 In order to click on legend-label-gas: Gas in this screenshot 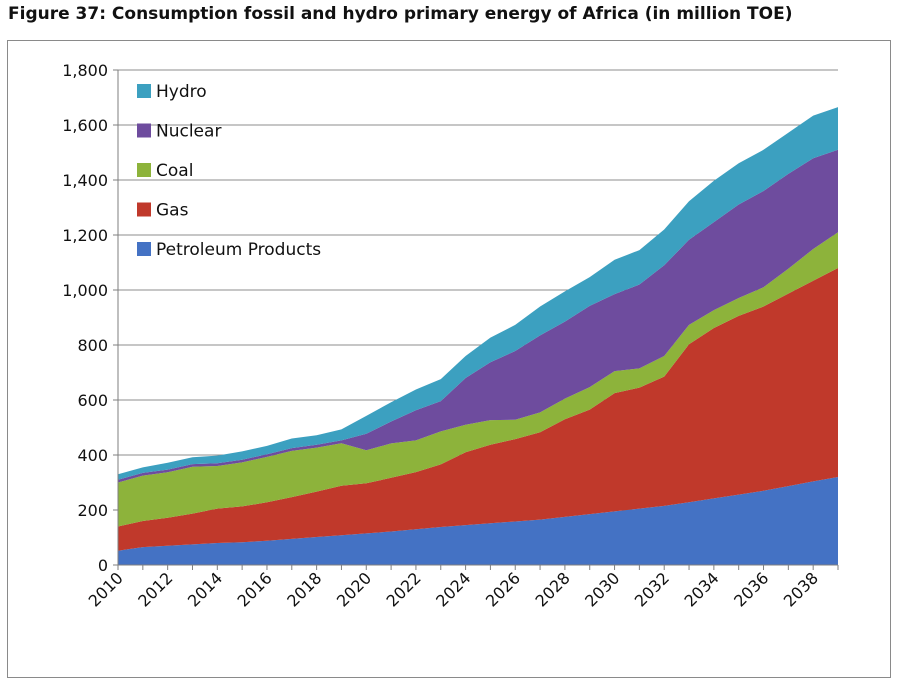, I will do `click(172, 211)`.